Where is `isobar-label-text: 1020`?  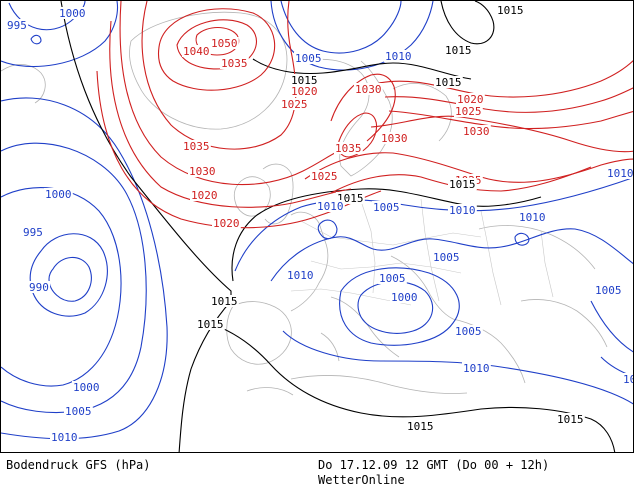
isobar-label-text: 1020 is located at coordinates (226, 223).